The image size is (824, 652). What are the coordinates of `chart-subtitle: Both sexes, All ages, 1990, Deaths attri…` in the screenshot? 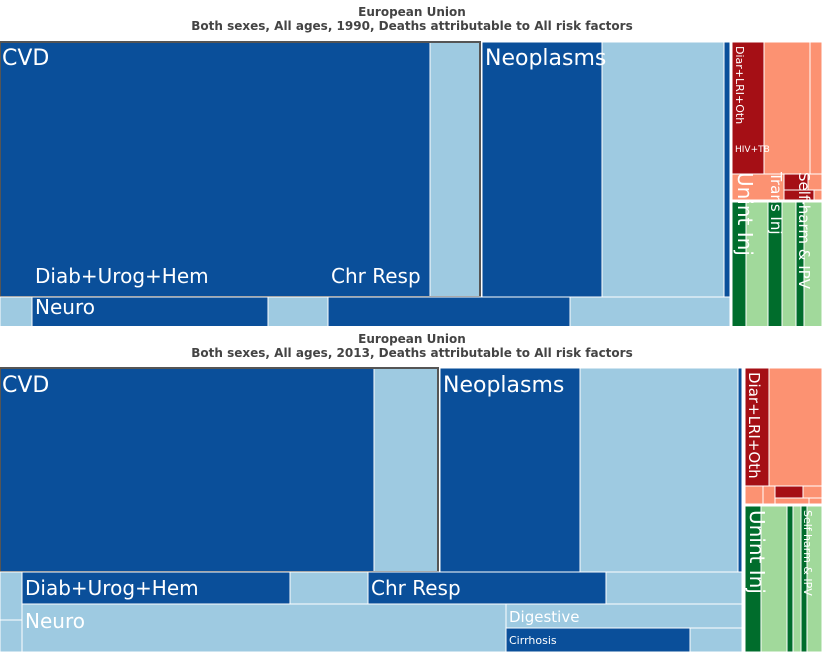 It's located at (412, 26).